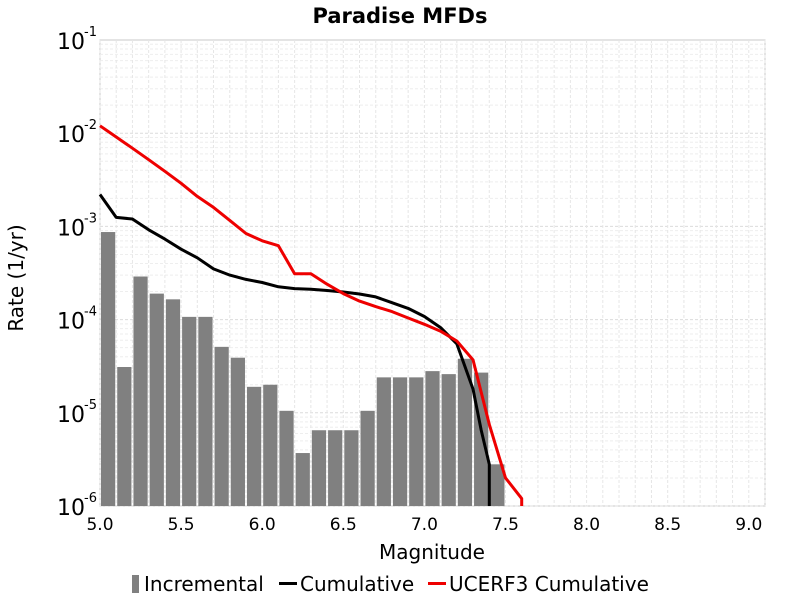 Image resolution: width=800 pixels, height=600 pixels. What do you see at coordinates (90, 32) in the screenshot?
I see `y-tick-exponent: -1` at bounding box center [90, 32].